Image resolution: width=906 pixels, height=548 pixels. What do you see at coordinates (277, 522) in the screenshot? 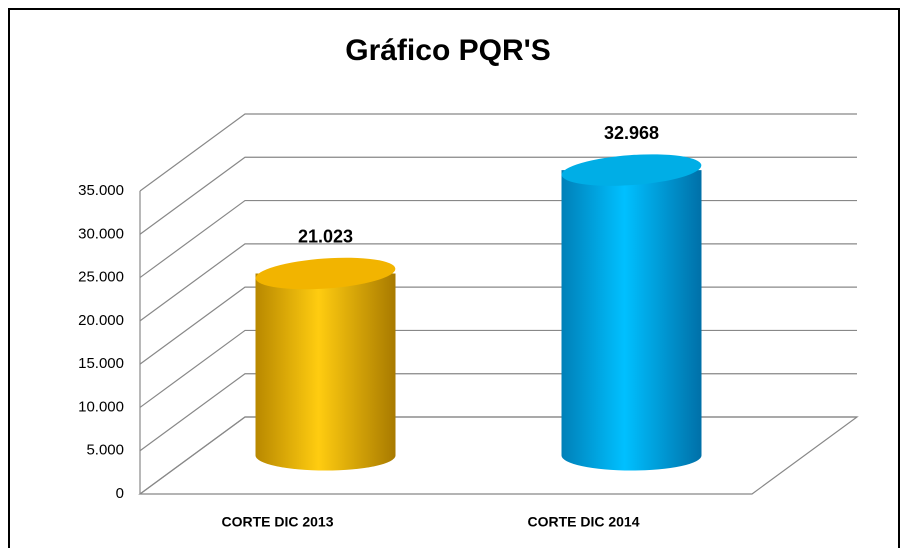
I see `x-tick-label: CORTE DIC 2013` at bounding box center [277, 522].